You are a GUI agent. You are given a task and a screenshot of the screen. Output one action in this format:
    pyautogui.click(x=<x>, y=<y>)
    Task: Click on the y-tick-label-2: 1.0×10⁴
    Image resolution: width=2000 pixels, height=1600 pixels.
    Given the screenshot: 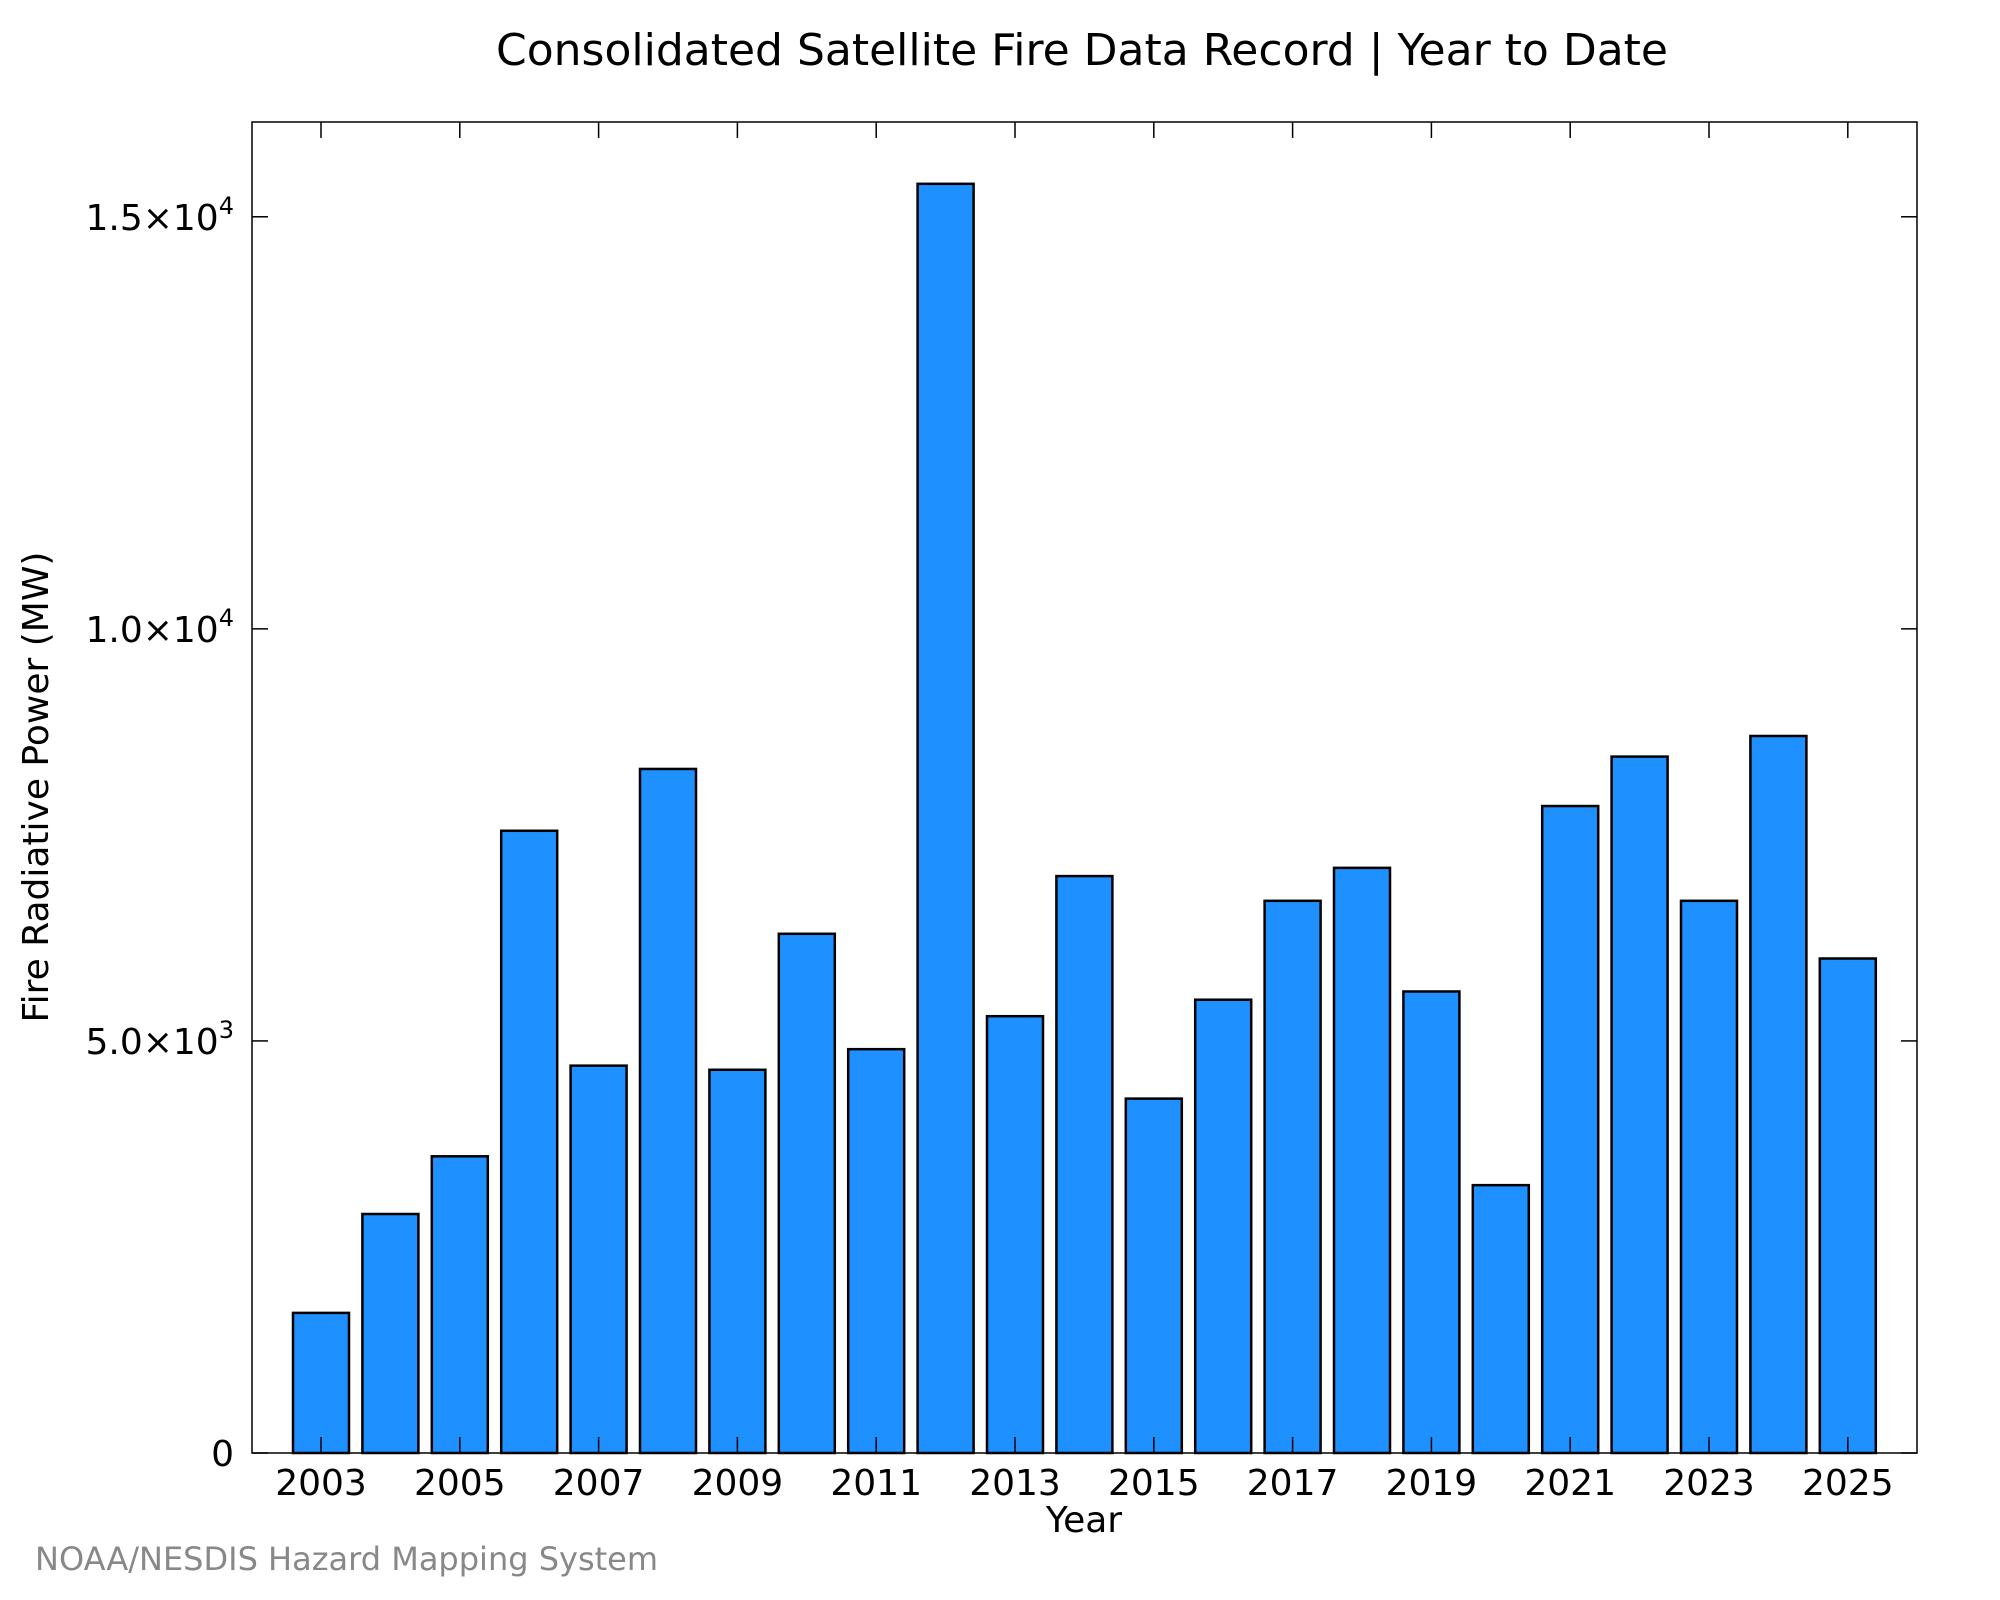 What is the action you would take?
    pyautogui.click(x=159, y=627)
    